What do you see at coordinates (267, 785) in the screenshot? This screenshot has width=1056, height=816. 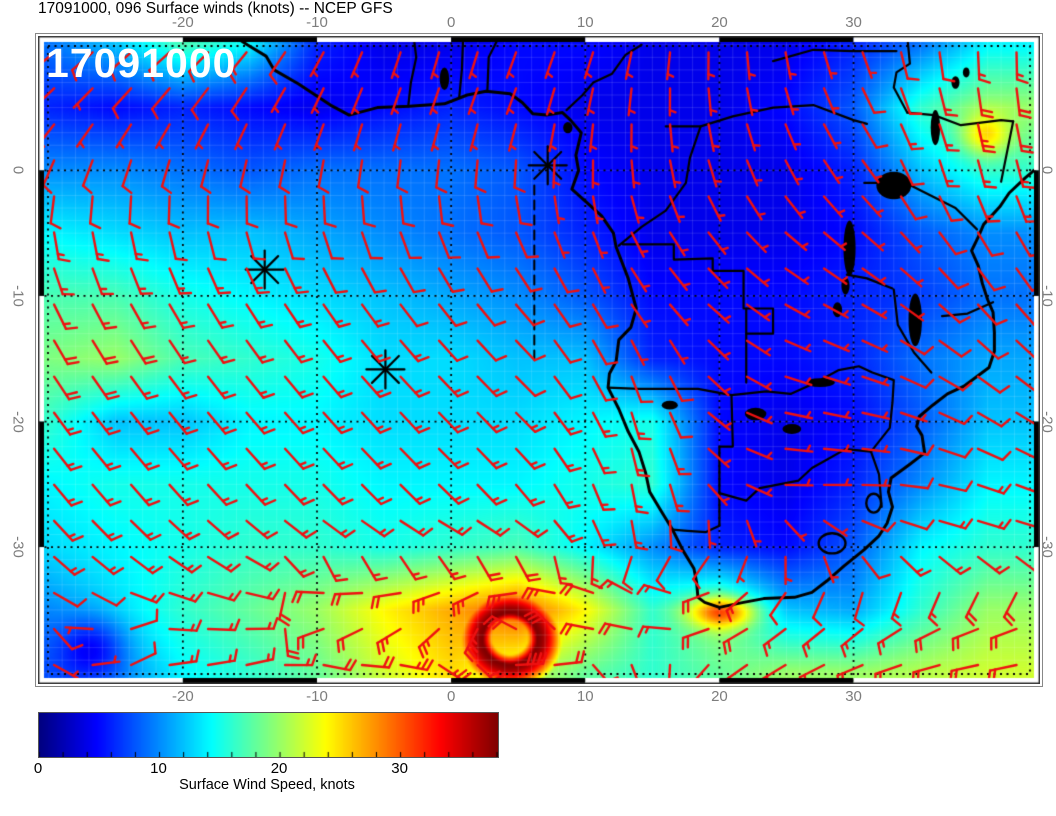 I see `colorbar-caption: Surface Wind Speed, knots` at bounding box center [267, 785].